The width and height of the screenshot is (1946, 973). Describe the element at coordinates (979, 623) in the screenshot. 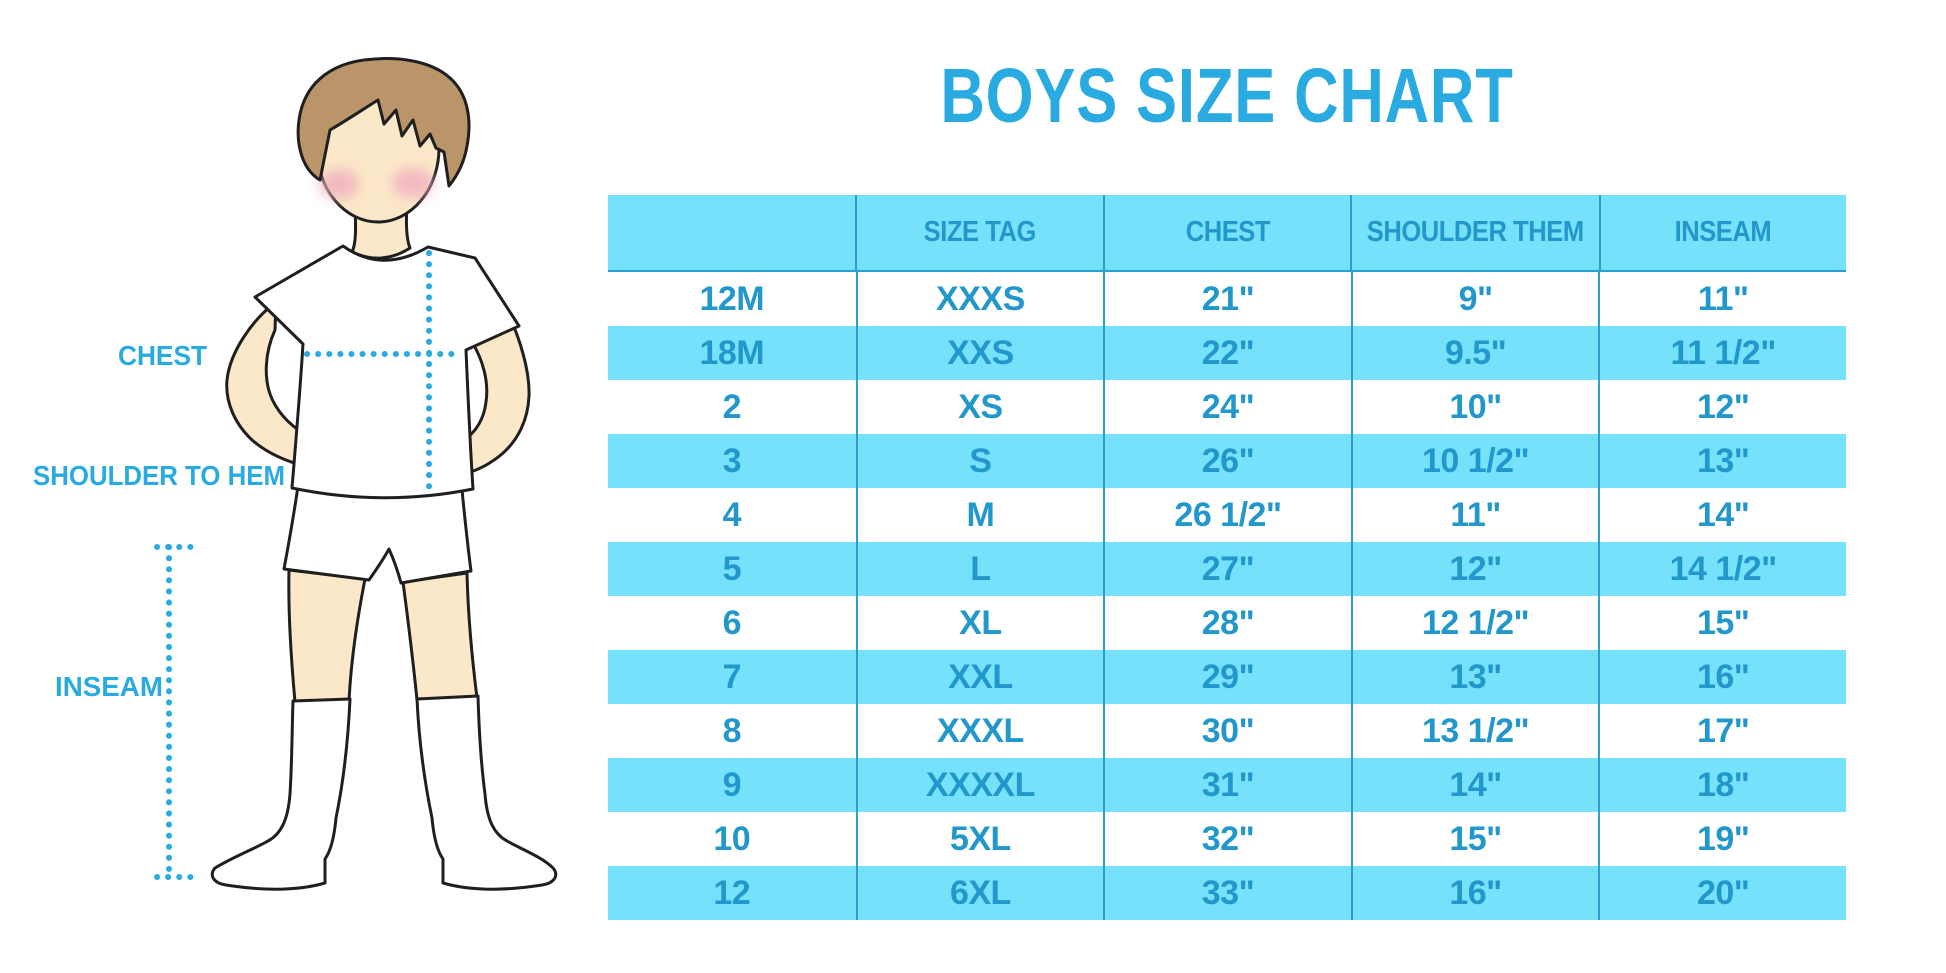

I see `table-cell: XL` at that location.